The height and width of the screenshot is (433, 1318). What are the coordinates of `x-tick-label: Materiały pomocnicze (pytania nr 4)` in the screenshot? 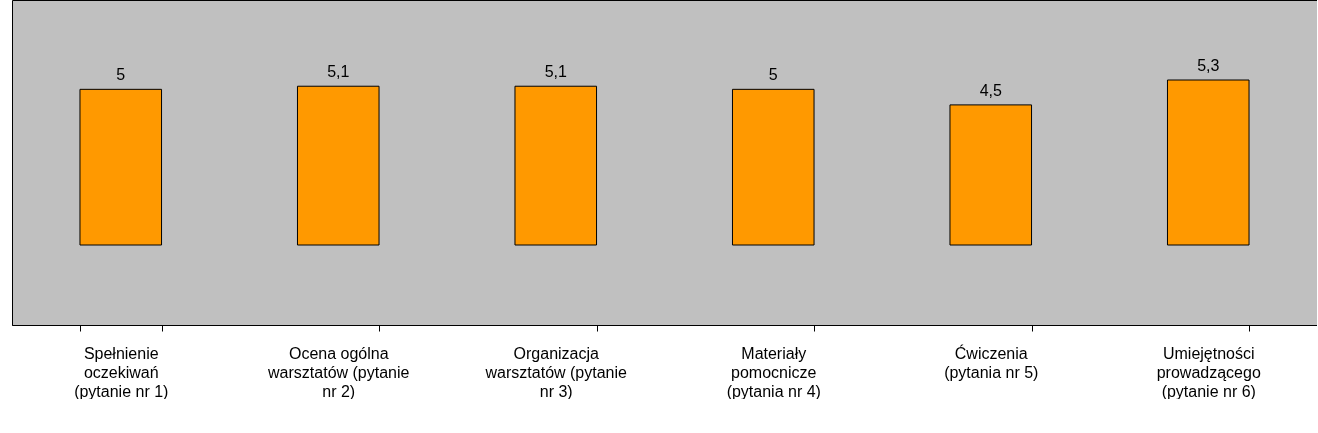 It's located at (773, 372).